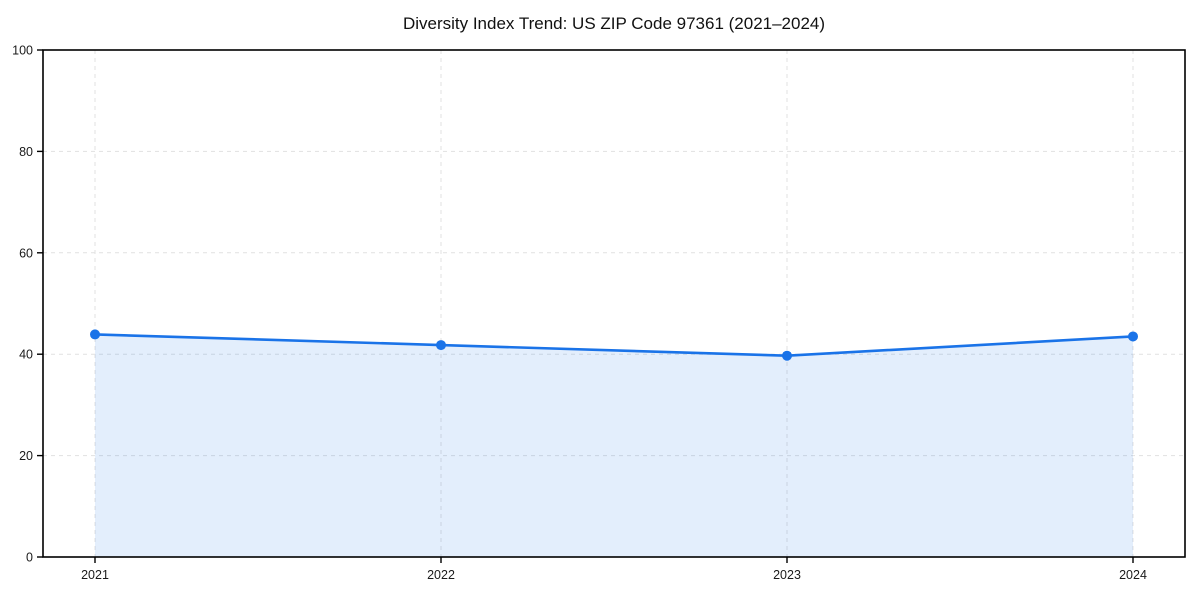  Describe the element at coordinates (614, 345) in the screenshot. I see `trend-line` at that location.